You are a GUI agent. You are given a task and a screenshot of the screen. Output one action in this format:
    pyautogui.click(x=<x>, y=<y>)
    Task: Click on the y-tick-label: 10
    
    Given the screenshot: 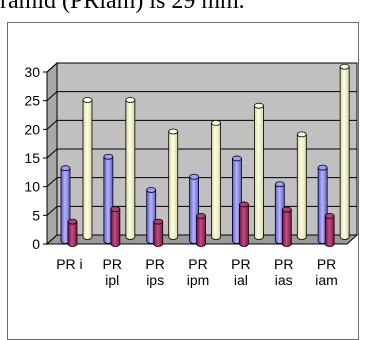 What is the action you would take?
    pyautogui.click(x=32, y=187)
    